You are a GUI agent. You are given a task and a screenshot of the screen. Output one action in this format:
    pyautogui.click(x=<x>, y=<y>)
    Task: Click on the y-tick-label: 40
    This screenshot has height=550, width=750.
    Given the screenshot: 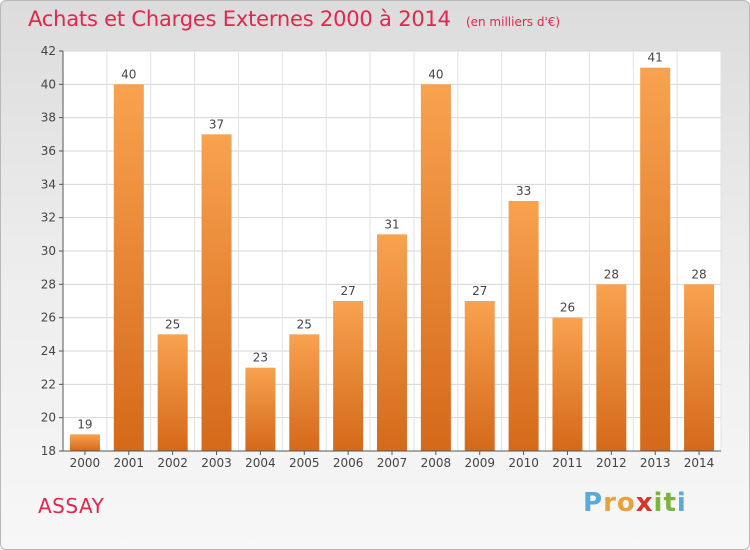 What is the action you would take?
    pyautogui.click(x=48, y=84)
    